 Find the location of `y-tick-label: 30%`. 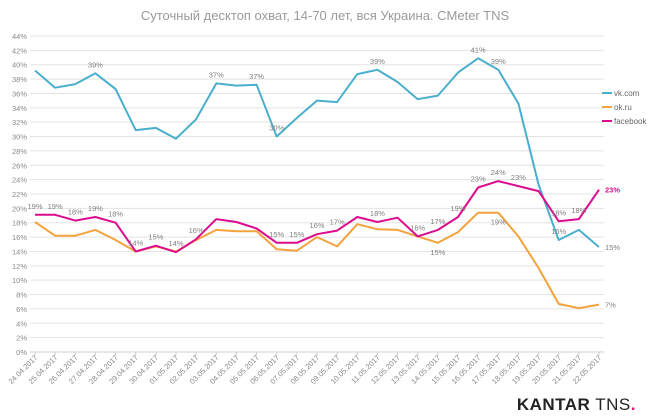

y-tick-label: 30% is located at coordinates (19, 137).